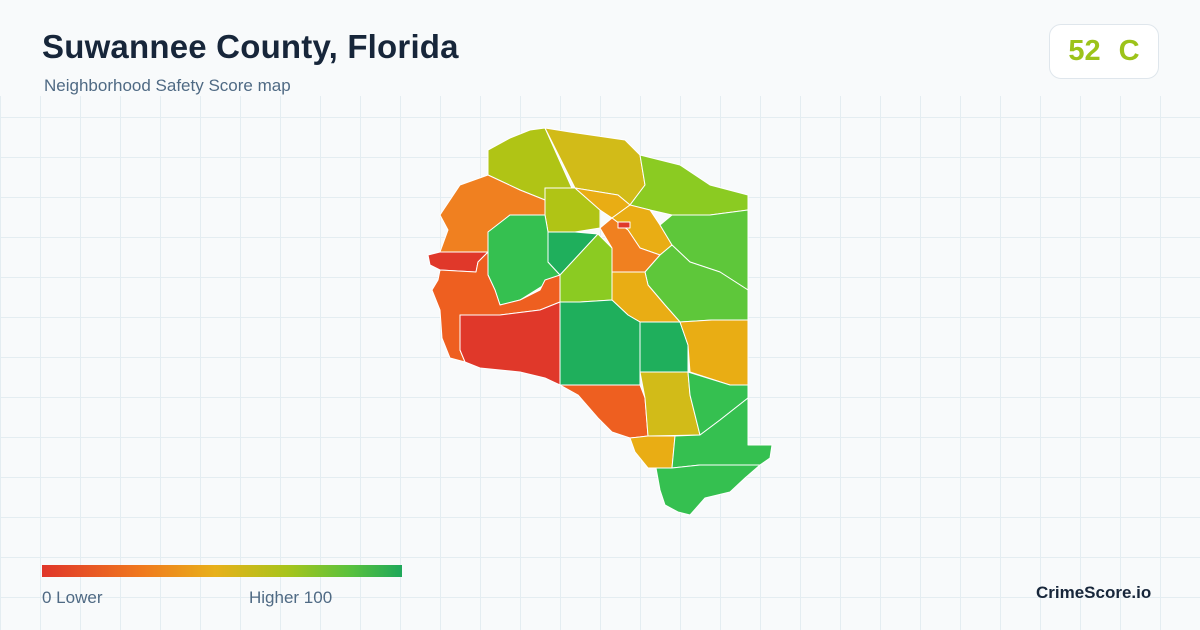  I want to click on score-value: 52, so click(1084, 51).